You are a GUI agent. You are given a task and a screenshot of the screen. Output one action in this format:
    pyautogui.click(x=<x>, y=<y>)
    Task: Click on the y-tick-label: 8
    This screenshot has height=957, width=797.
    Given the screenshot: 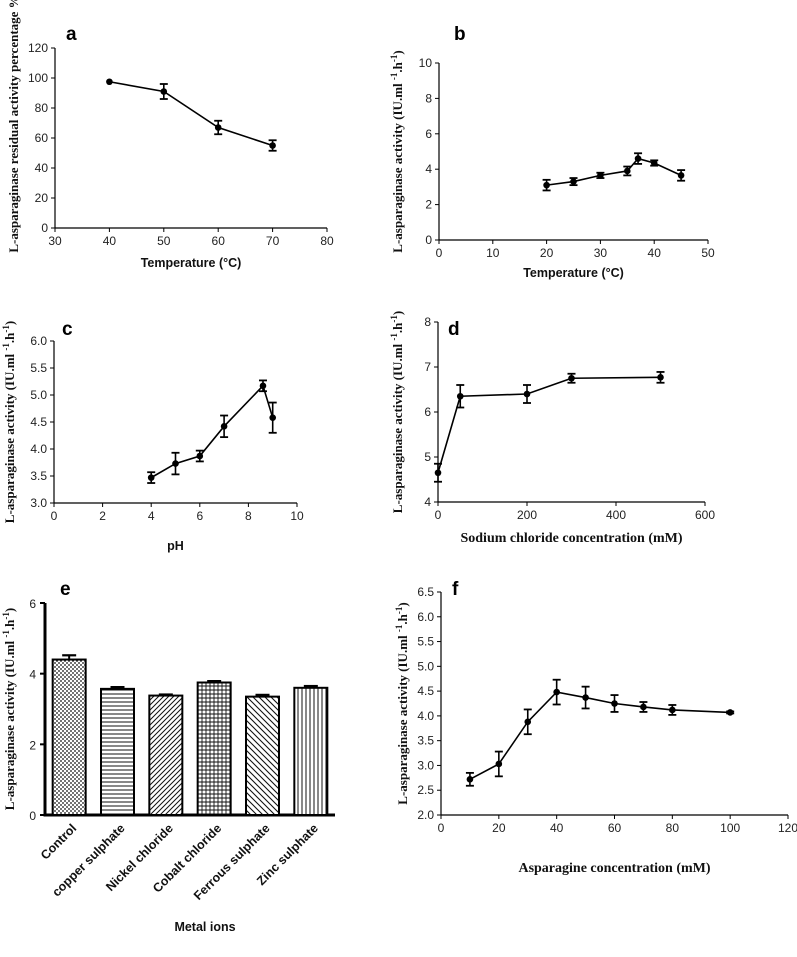 What is the action you would take?
    pyautogui.click(x=428, y=98)
    